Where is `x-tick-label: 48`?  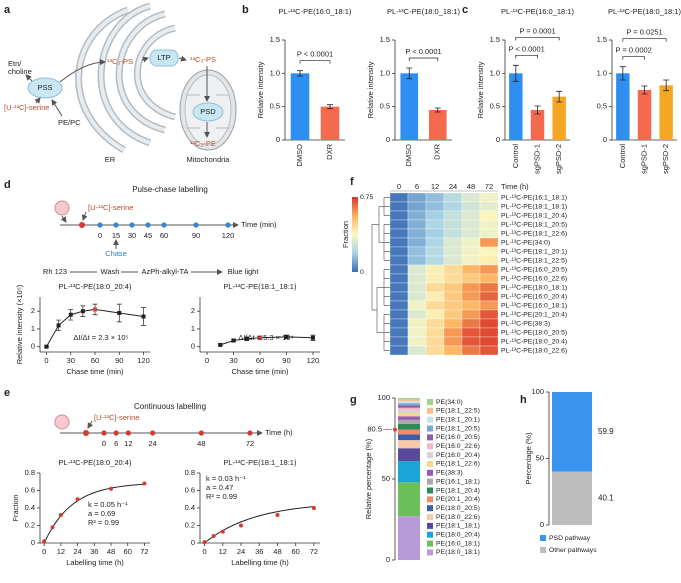 x-tick-label: 48 is located at coordinates (277, 551).